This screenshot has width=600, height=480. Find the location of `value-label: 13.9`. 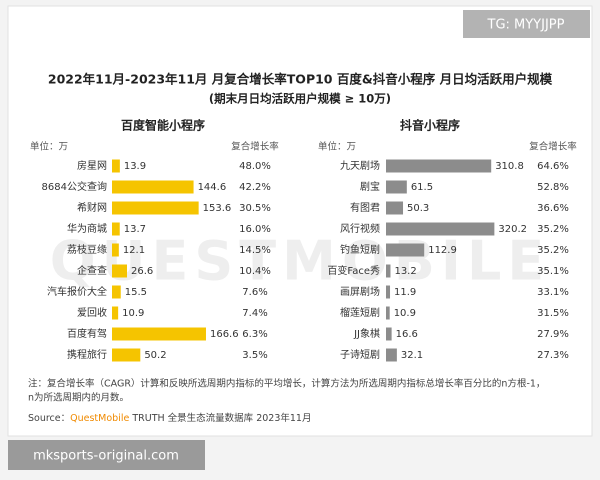

value-label: 13.9 is located at coordinates (135, 166).